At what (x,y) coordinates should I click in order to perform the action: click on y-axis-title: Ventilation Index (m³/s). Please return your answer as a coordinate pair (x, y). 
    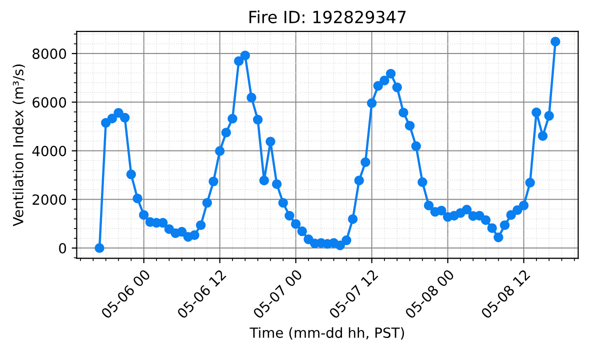
    Looking at the image, I should click on (19, 145).